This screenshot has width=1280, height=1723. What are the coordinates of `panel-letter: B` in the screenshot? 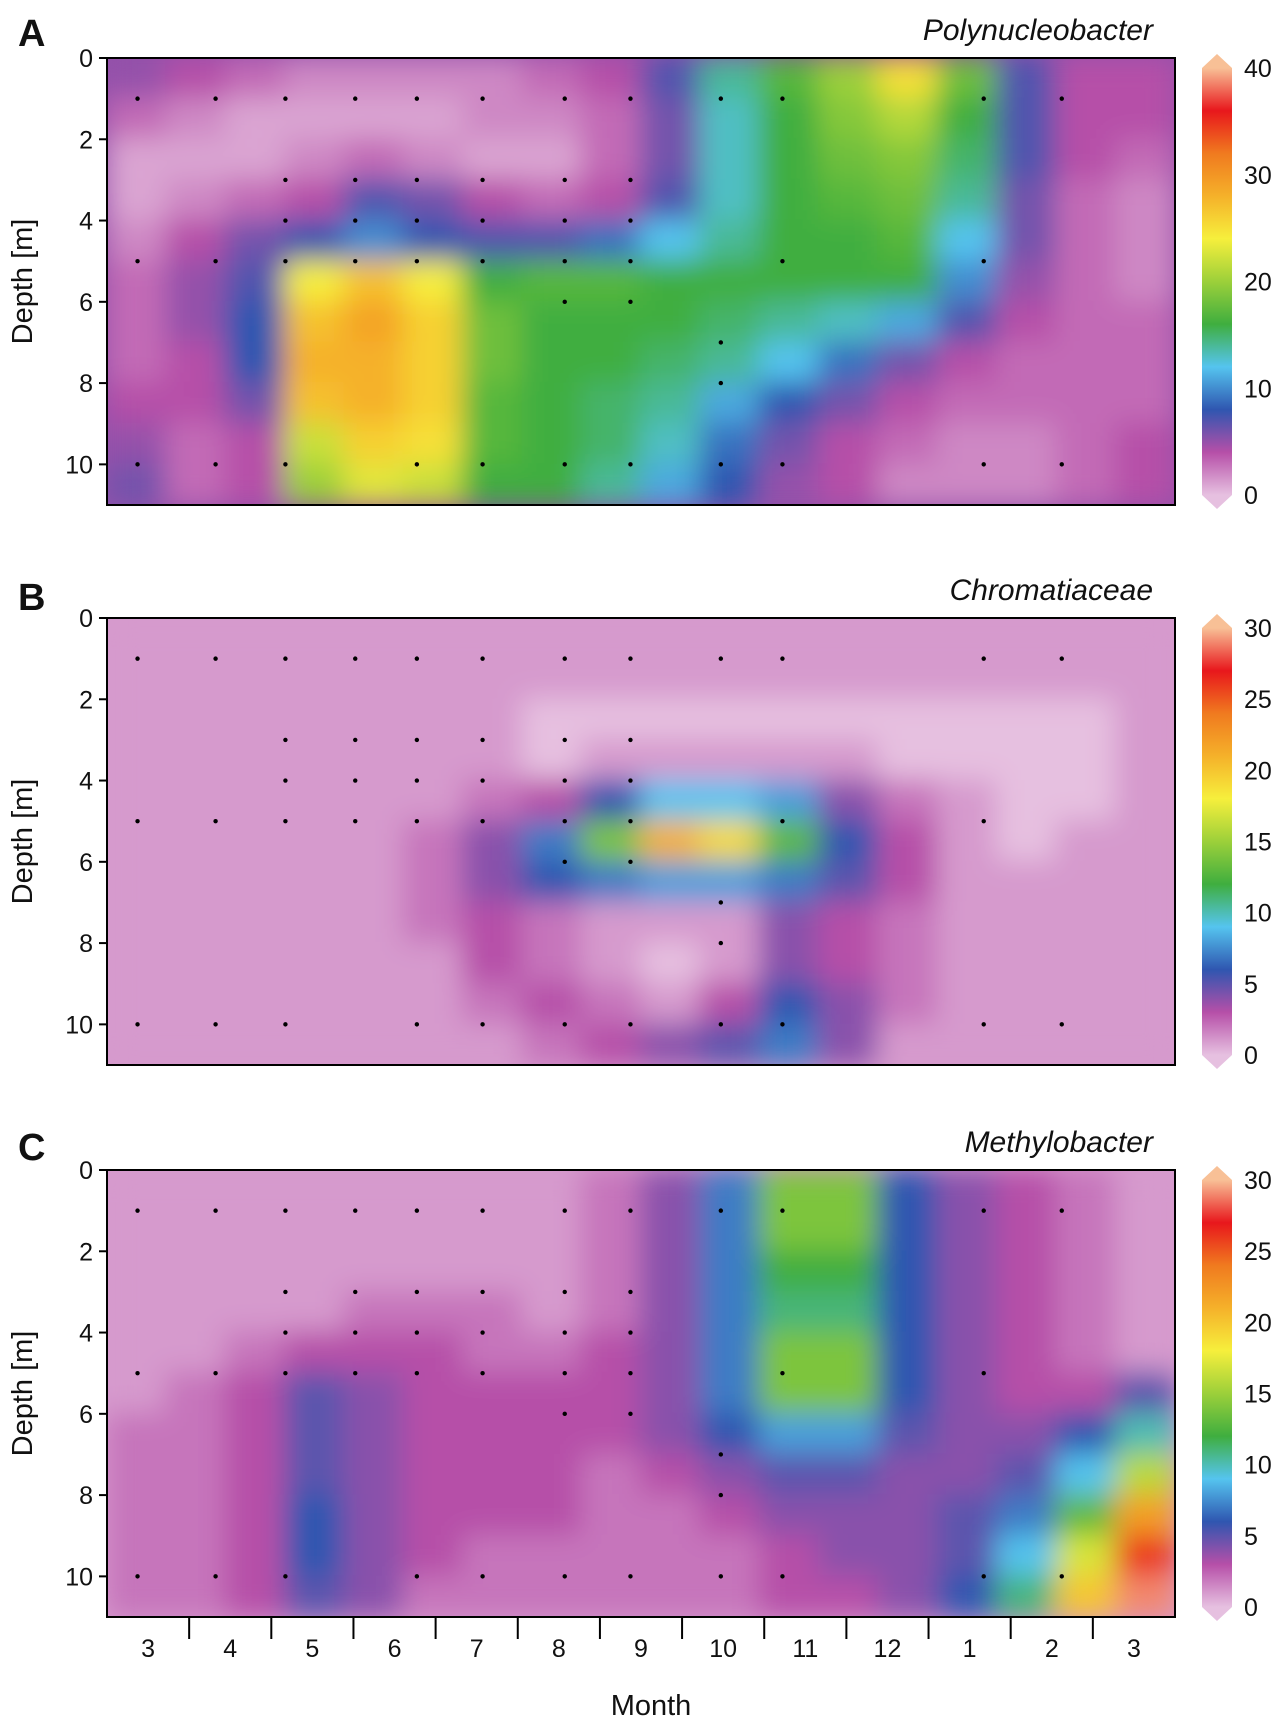 It's located at (31, 598).